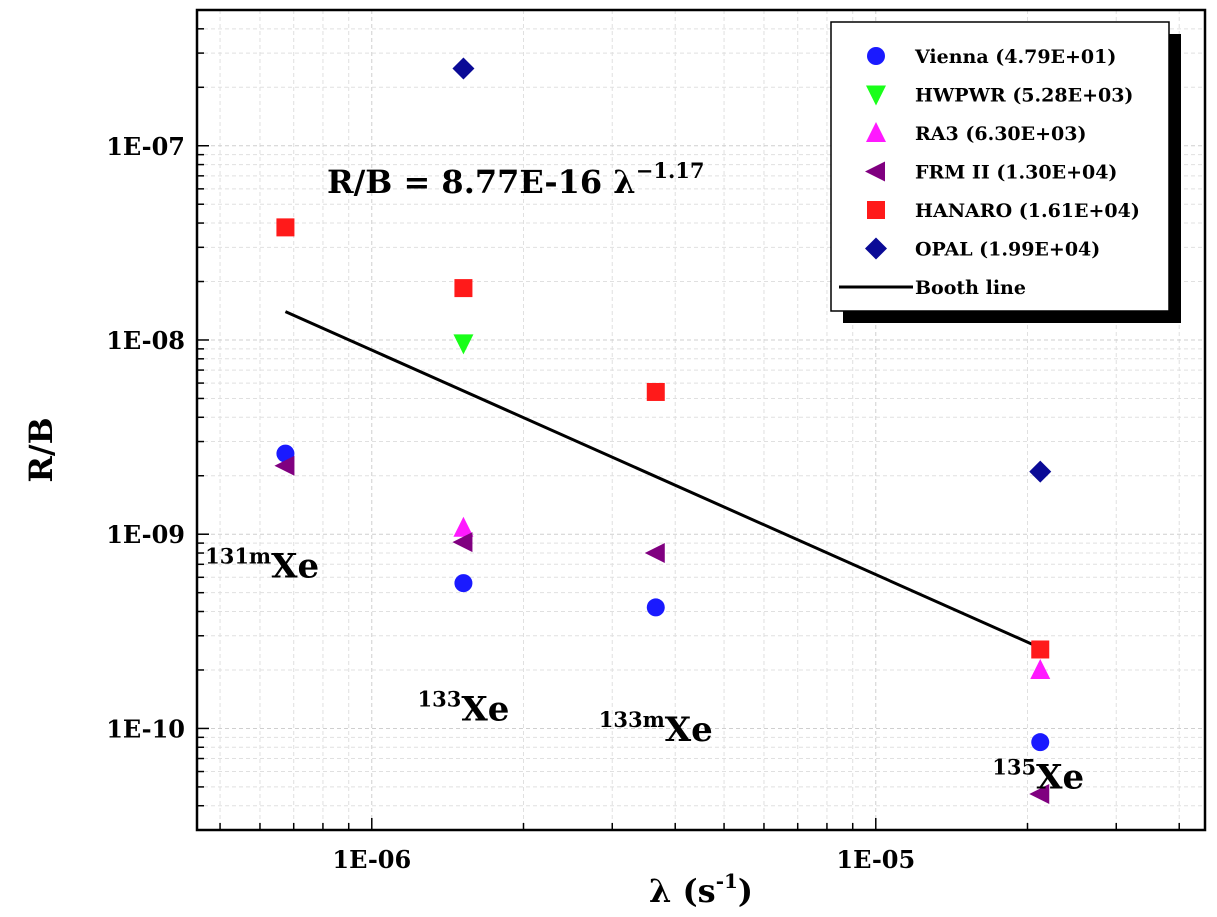  I want to click on fit-equation: R/B = 8.77E-16 λ−1.17, so click(515, 179).